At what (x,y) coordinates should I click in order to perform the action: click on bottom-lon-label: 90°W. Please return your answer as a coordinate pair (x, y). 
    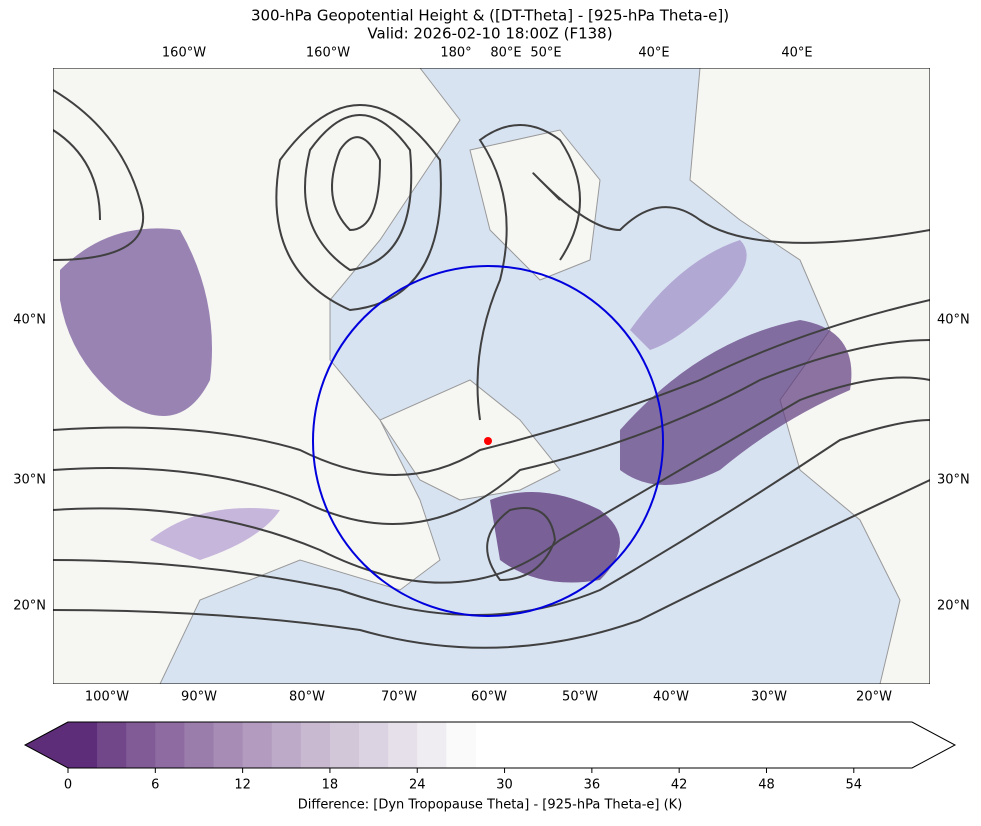
    Looking at the image, I should click on (199, 697).